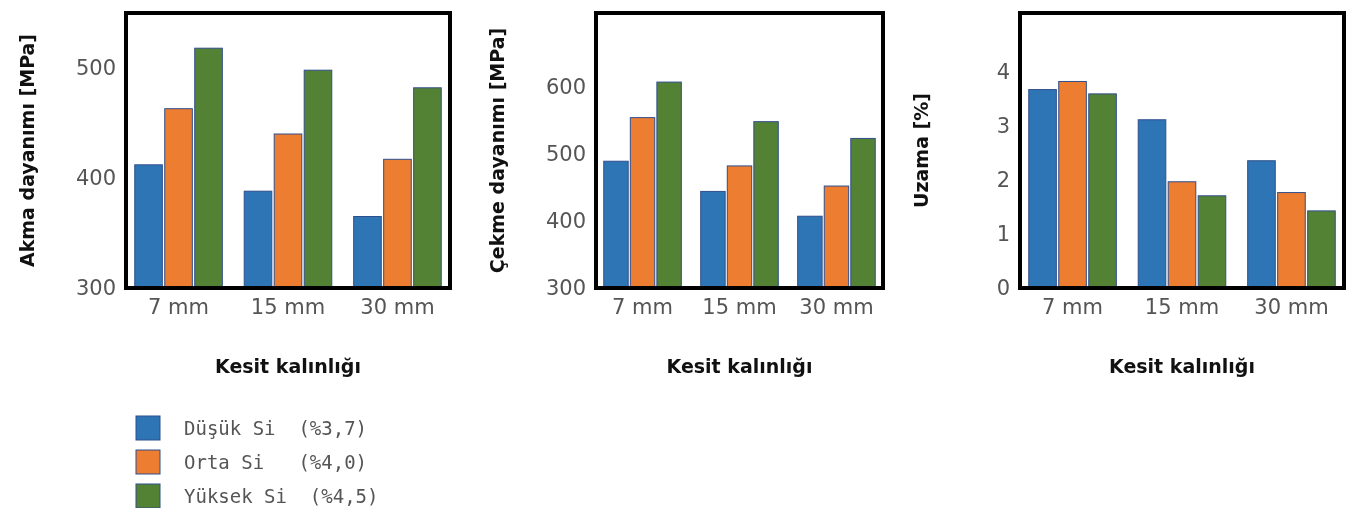  What do you see at coordinates (1003, 234) in the screenshot?
I see `y-tick-label: 1` at bounding box center [1003, 234].